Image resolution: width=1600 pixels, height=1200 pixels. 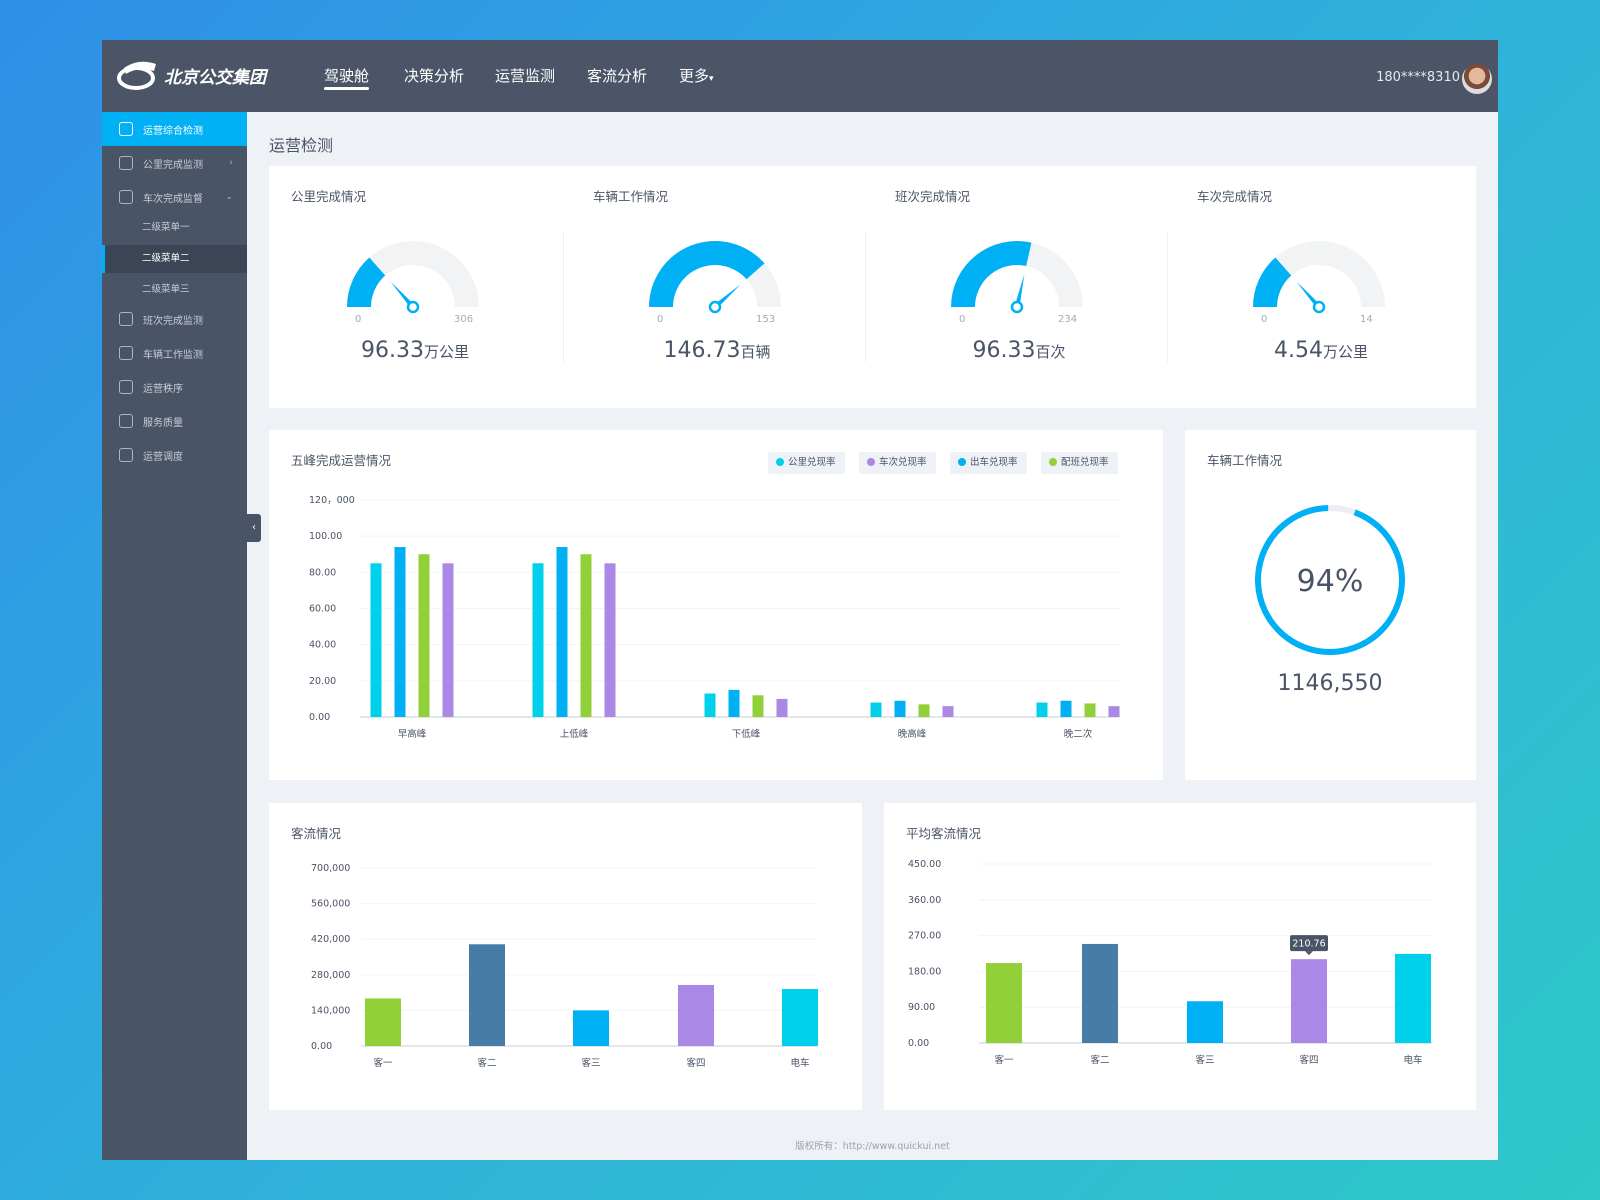 I want to click on legend-item-2: 出车兑现率, so click(x=988, y=463).